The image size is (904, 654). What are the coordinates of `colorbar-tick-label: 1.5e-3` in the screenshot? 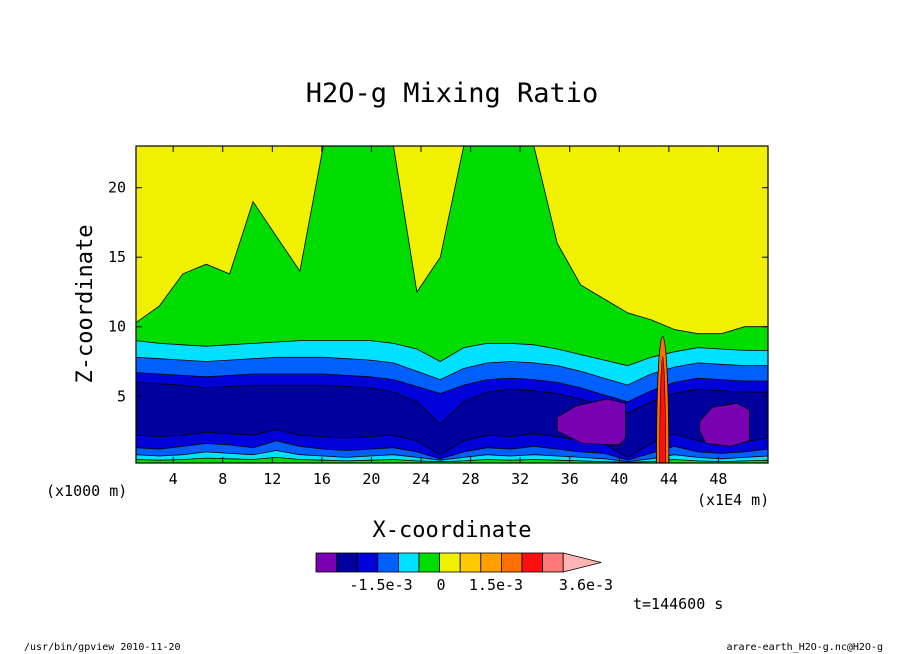 It's located at (496, 585).